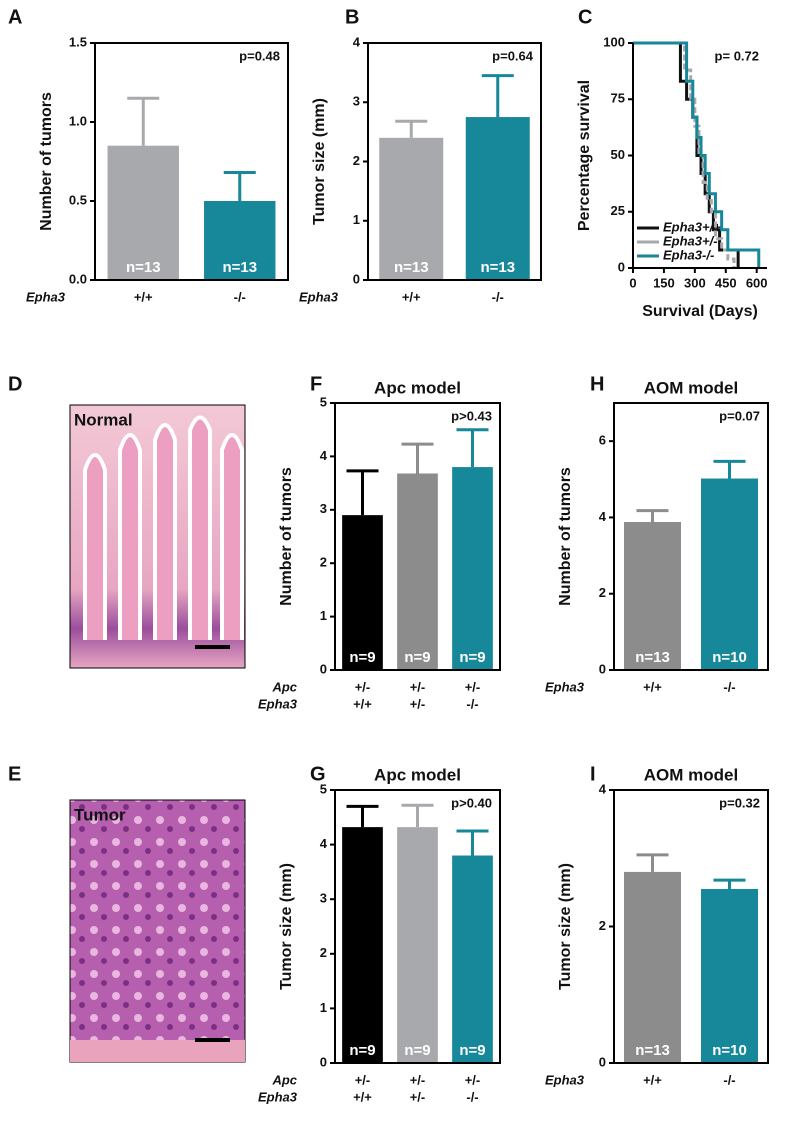 This screenshot has width=787, height=1122. I want to click on annotation: p>0.40, so click(471, 802).